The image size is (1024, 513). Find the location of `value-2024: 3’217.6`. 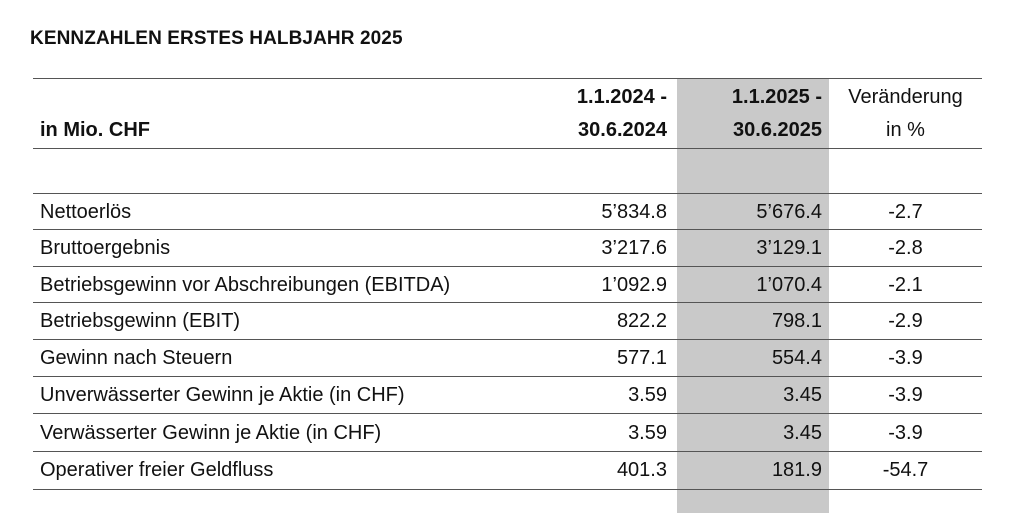

value-2024: 3’217.6 is located at coordinates (634, 248).